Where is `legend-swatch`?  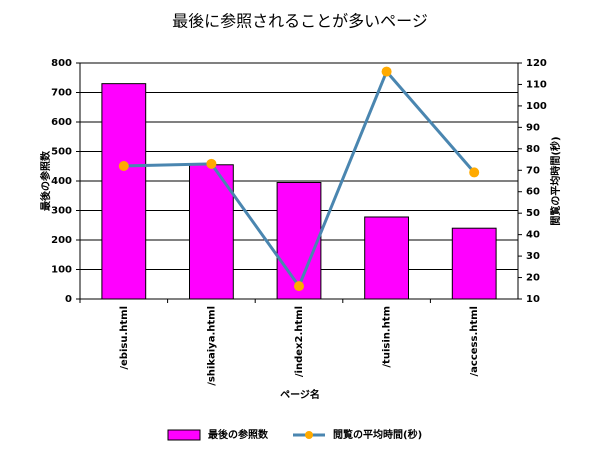 legend-swatch is located at coordinates (184, 435).